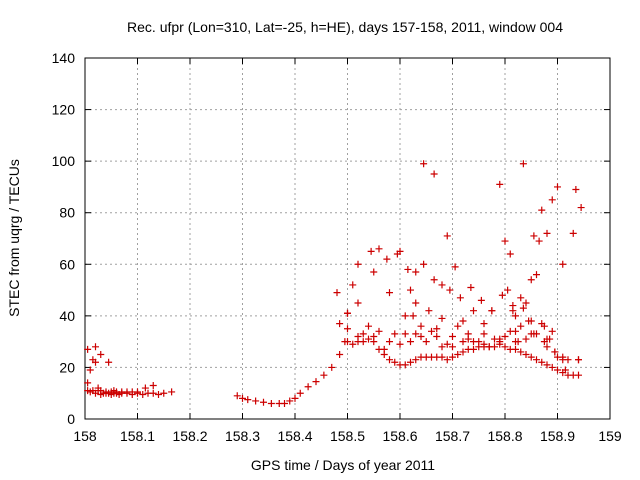 The height and width of the screenshot is (480, 640). Describe the element at coordinates (294, 436) in the screenshot. I see `x-tick-label: 158.4` at that location.